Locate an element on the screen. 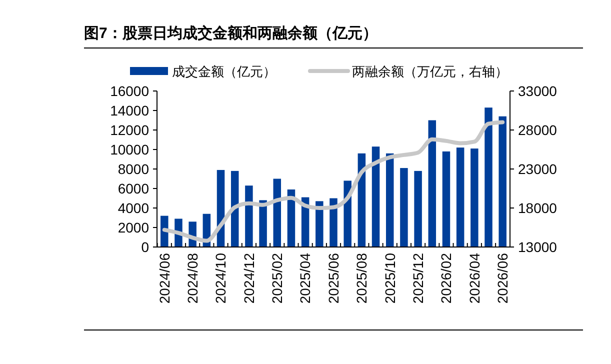  y2-tick-label: 13000 is located at coordinates (538, 246).